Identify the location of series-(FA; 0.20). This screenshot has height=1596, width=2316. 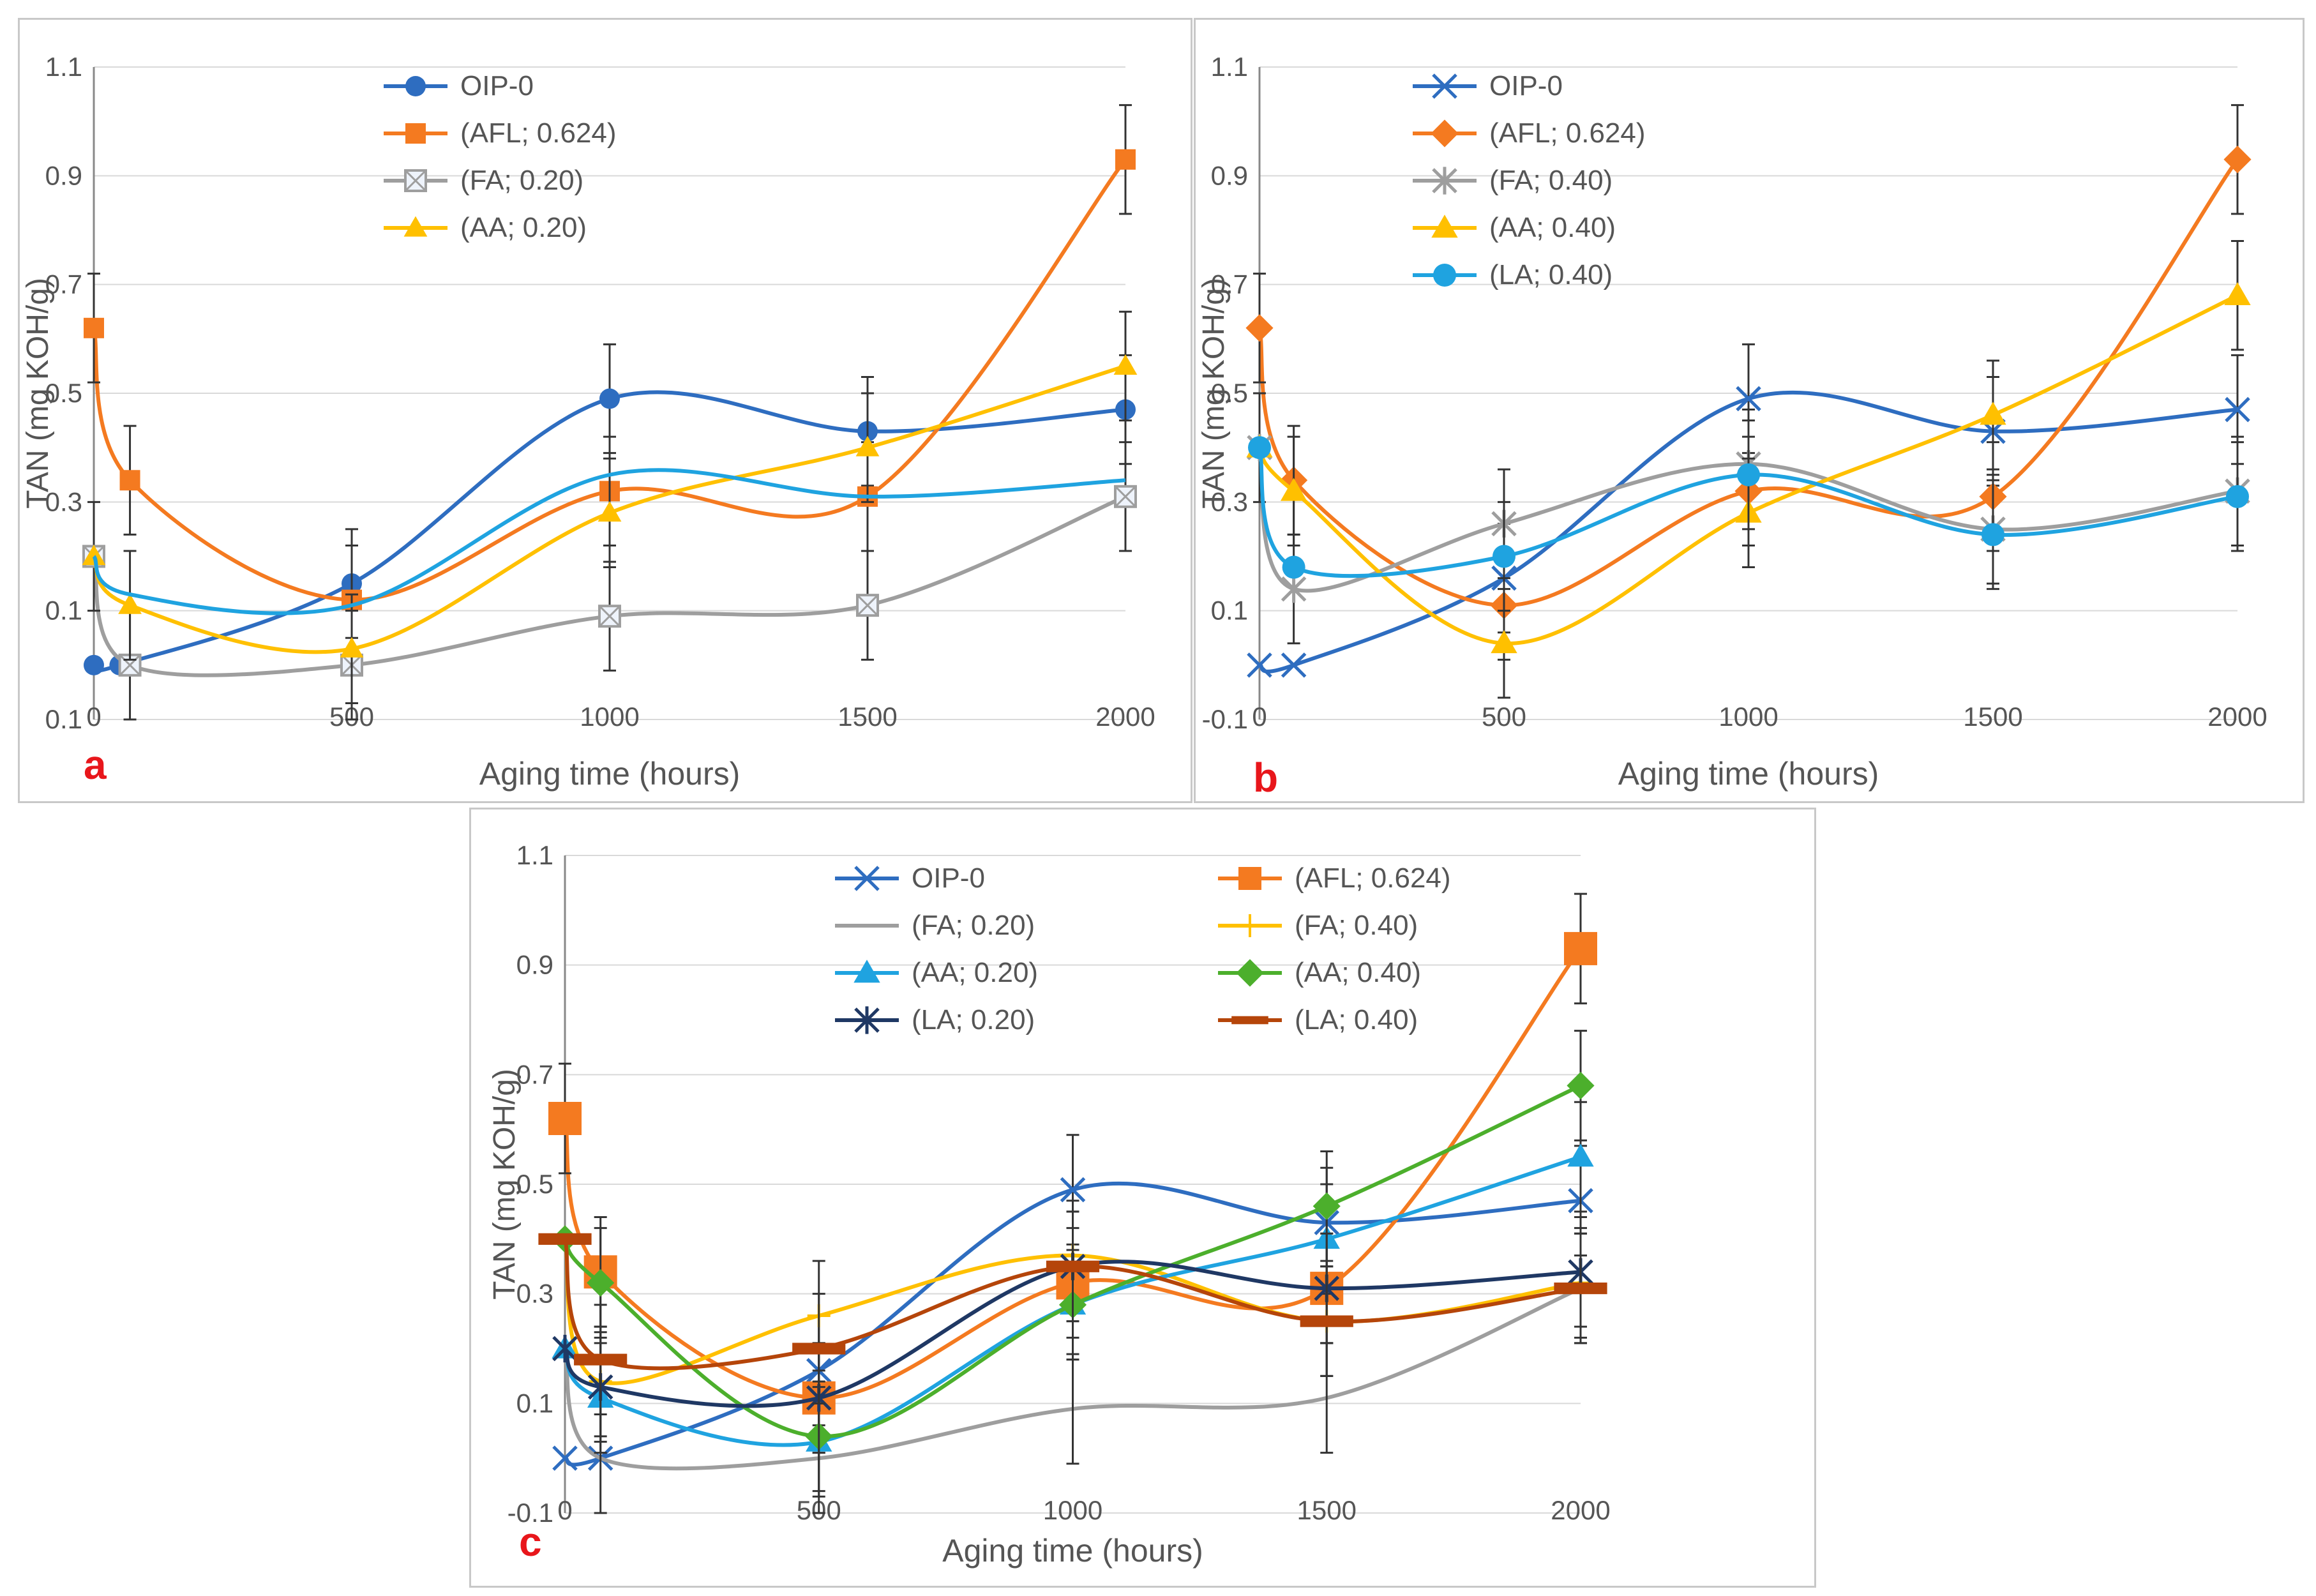
(609, 581).